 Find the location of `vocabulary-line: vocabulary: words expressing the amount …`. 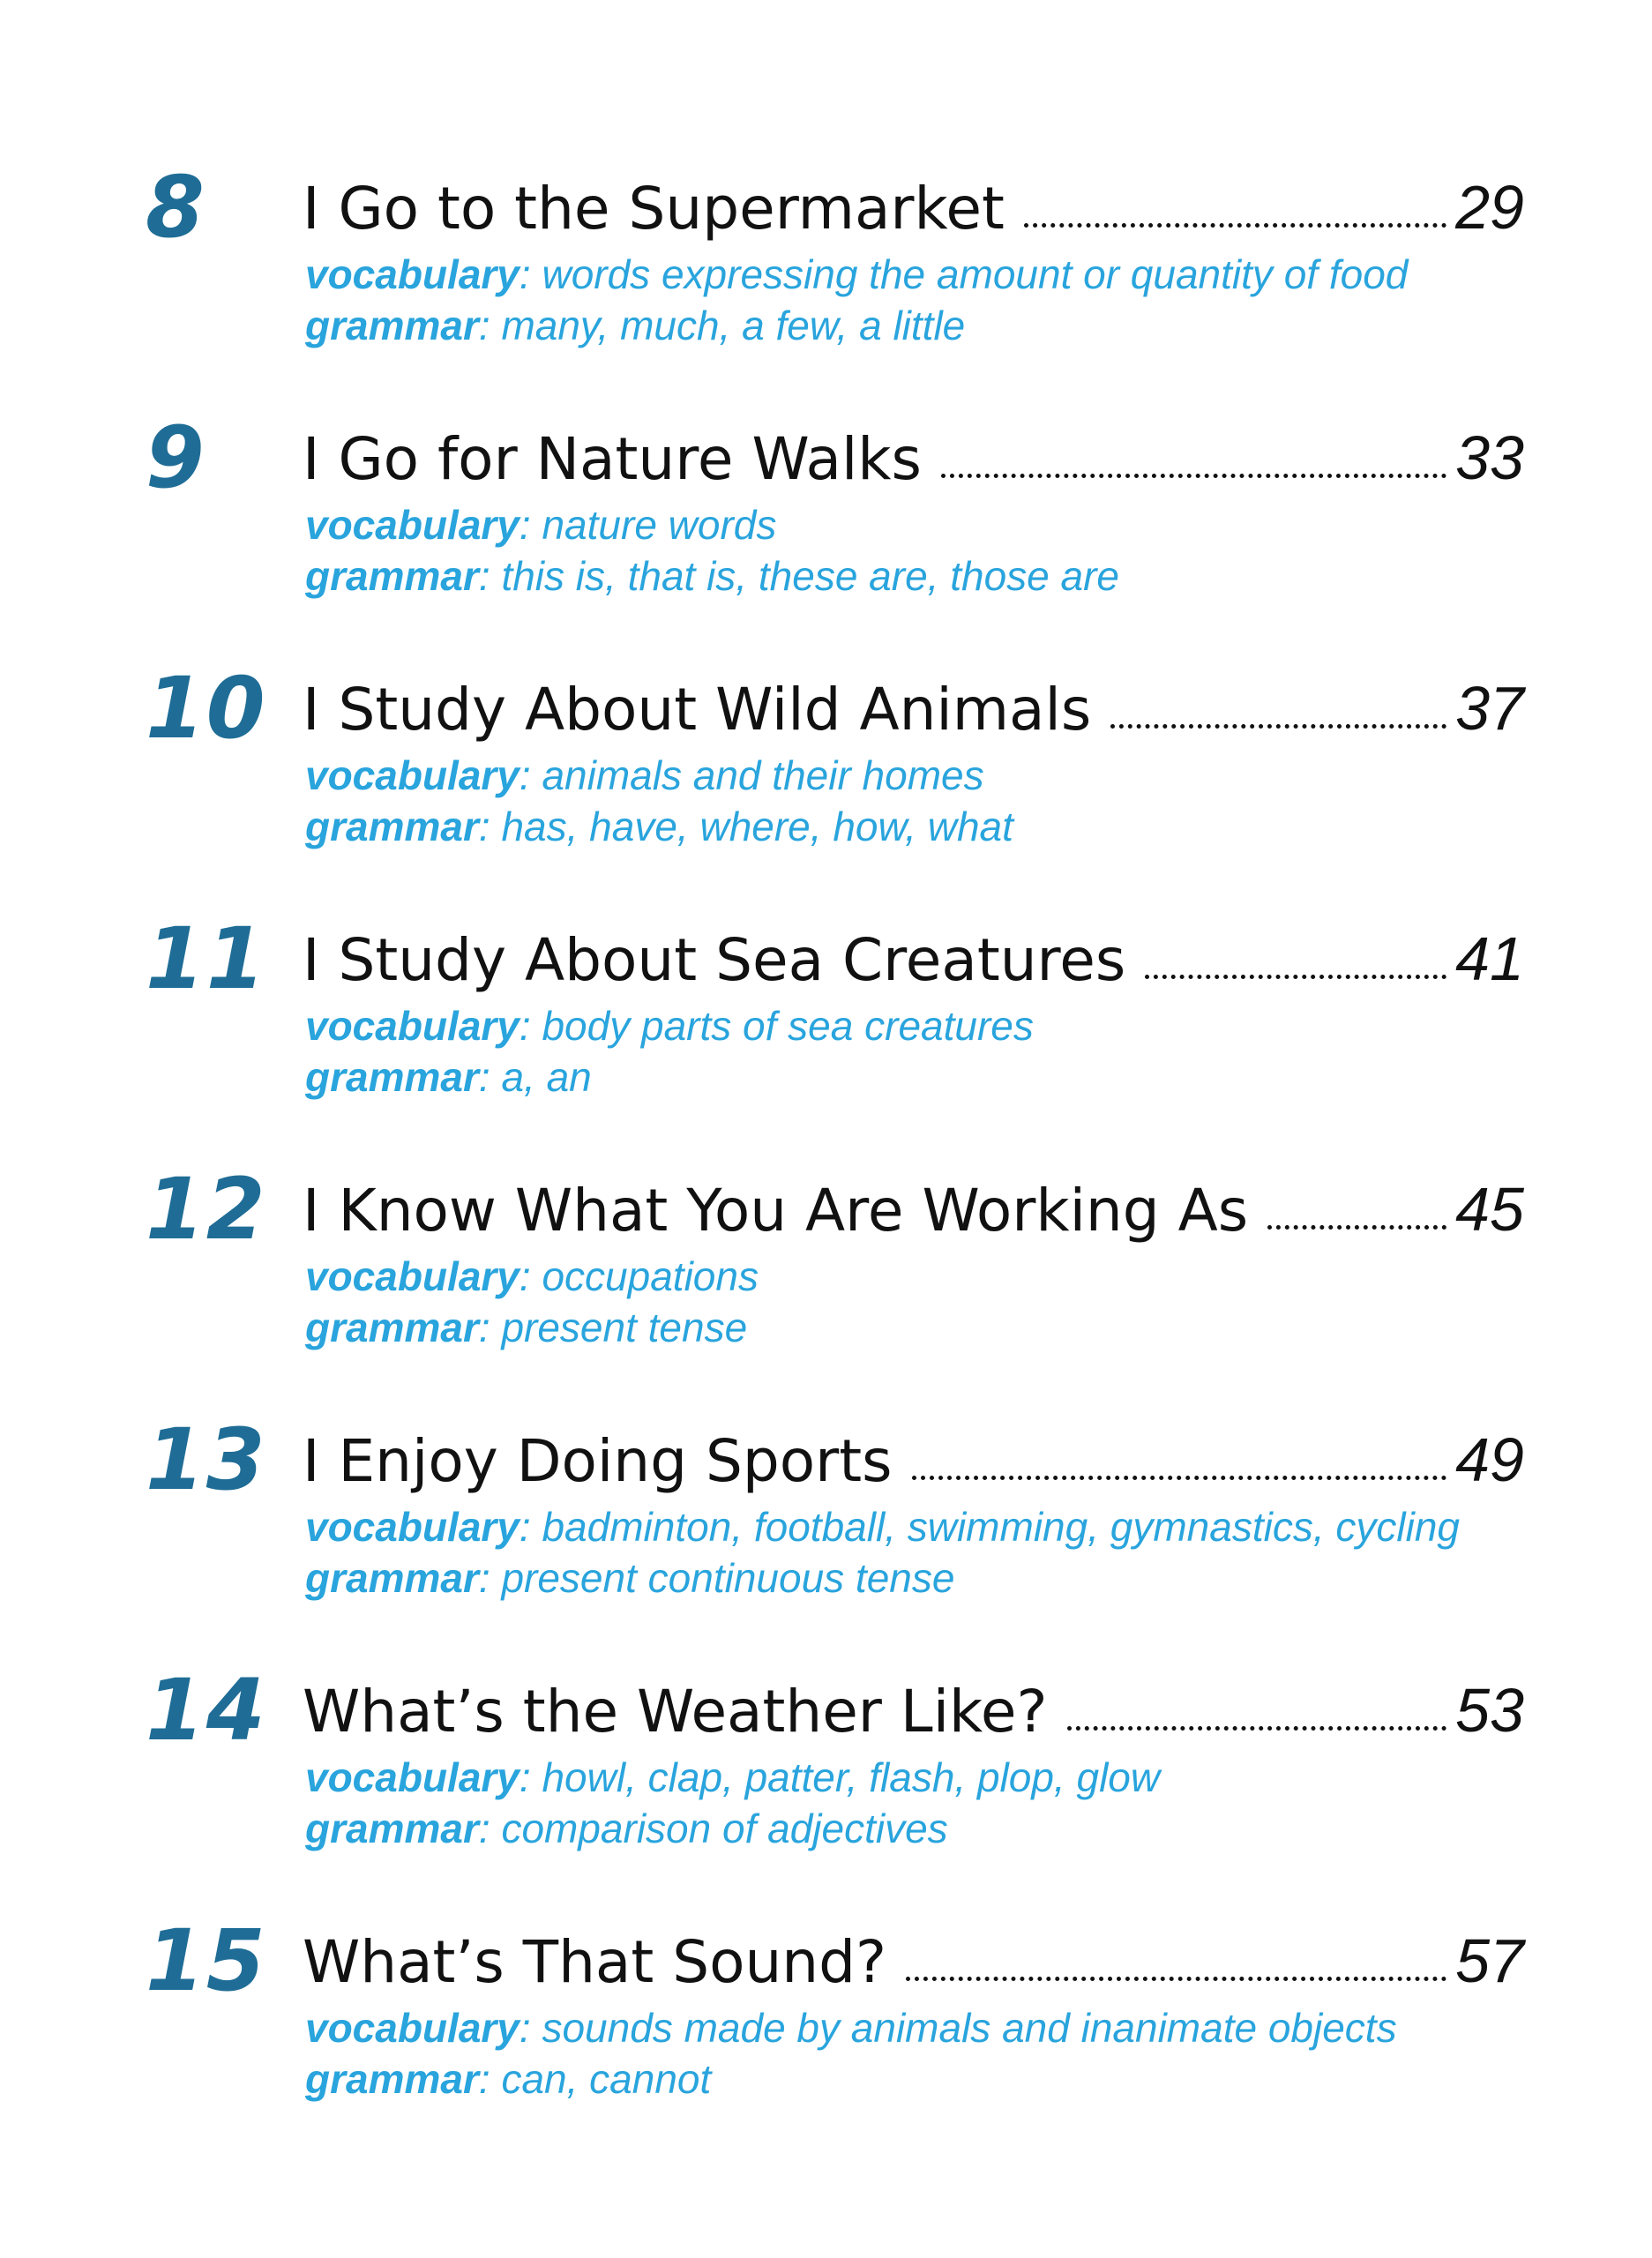

vocabulary-line: vocabulary: words expressing the amount … is located at coordinates (856, 275).